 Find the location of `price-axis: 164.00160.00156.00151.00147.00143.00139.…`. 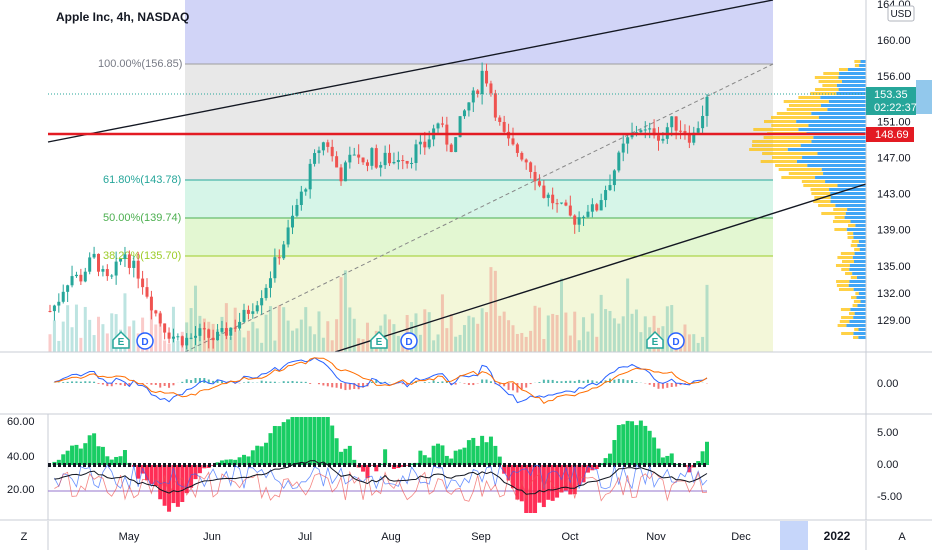

price-axis: 164.00160.00156.00151.00147.00143.00139.… is located at coordinates (894, 163).